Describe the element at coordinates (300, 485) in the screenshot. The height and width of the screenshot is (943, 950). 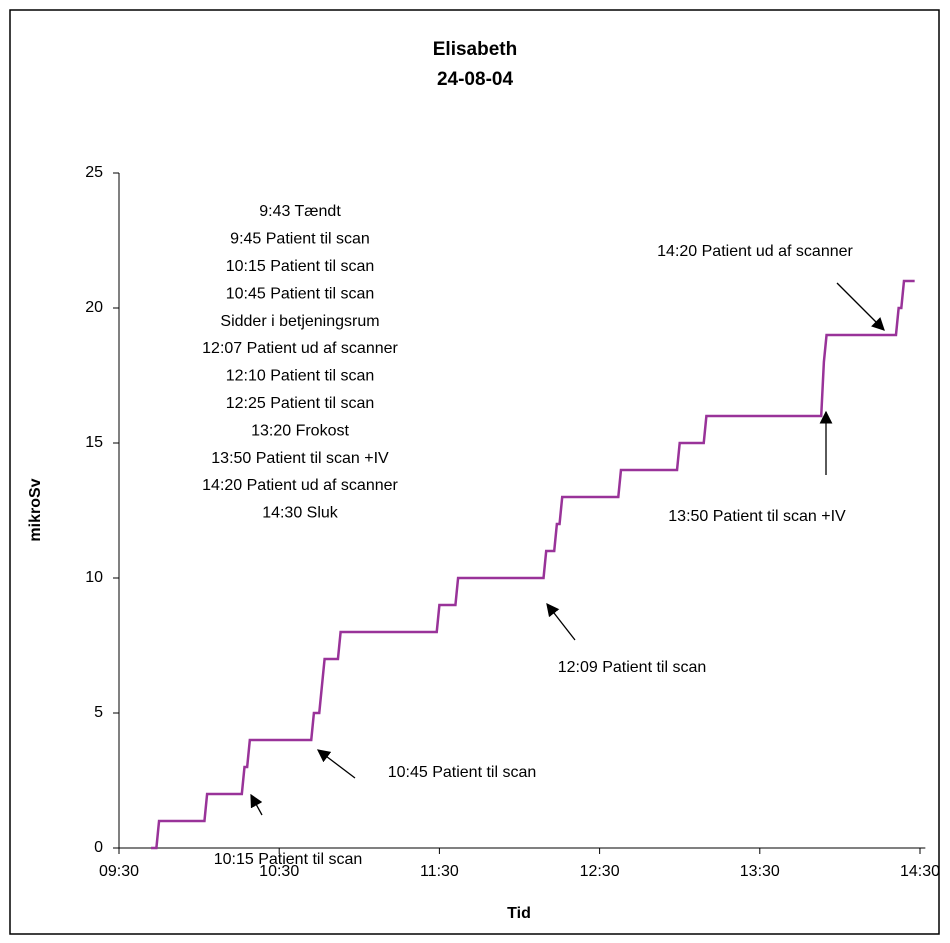
I see `note: 14:20 Patient ud af scanner` at that location.